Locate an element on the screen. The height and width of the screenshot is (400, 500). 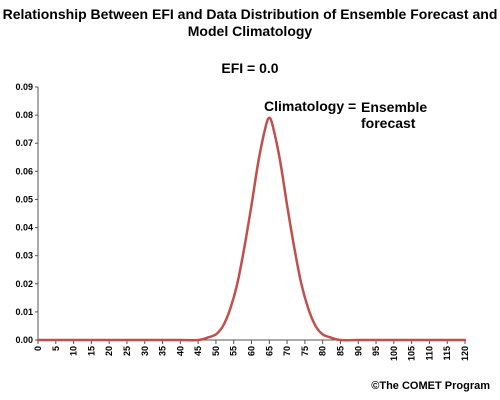
x-tick-label: 95 is located at coordinates (376, 351).